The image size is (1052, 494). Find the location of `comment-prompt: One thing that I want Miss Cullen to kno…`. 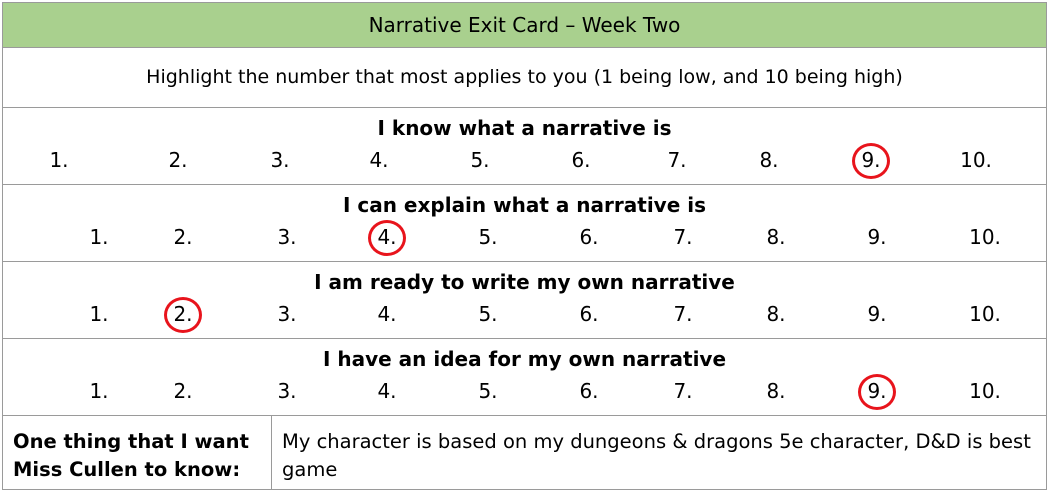

comment-prompt: One thing that I want Miss Cullen to kno… is located at coordinates (137, 452).